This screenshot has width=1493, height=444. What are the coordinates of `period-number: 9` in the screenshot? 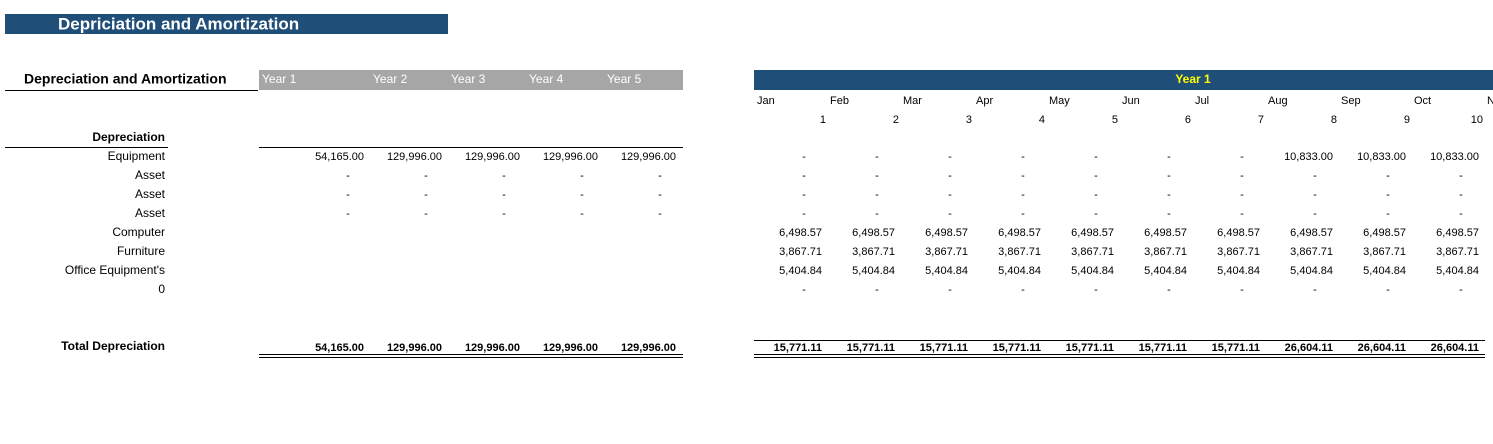 It's located at (1407, 120).